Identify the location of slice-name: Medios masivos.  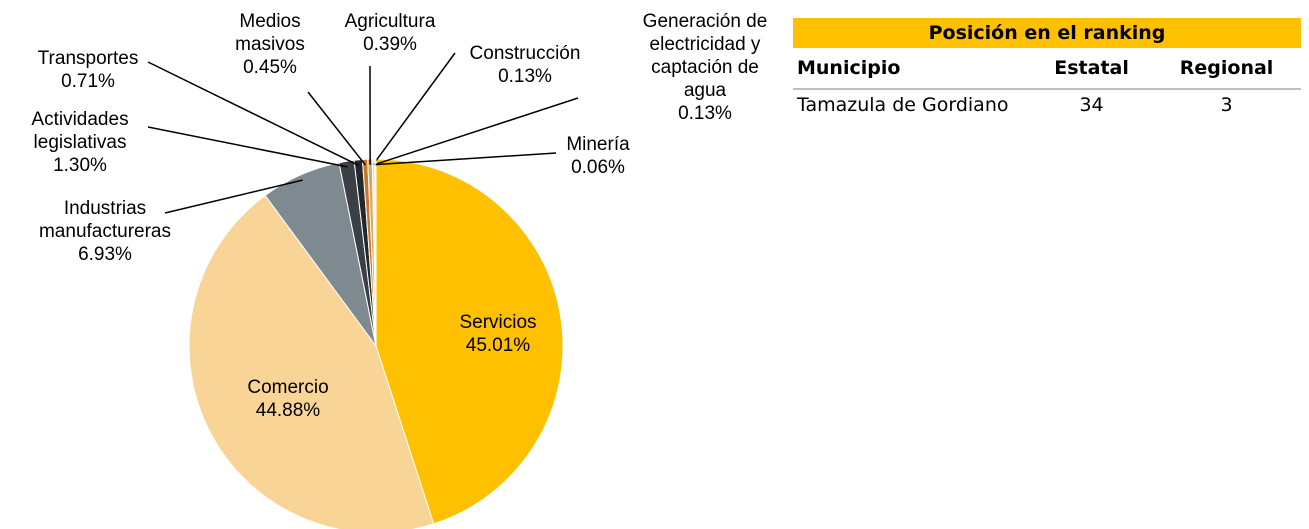
(270, 33).